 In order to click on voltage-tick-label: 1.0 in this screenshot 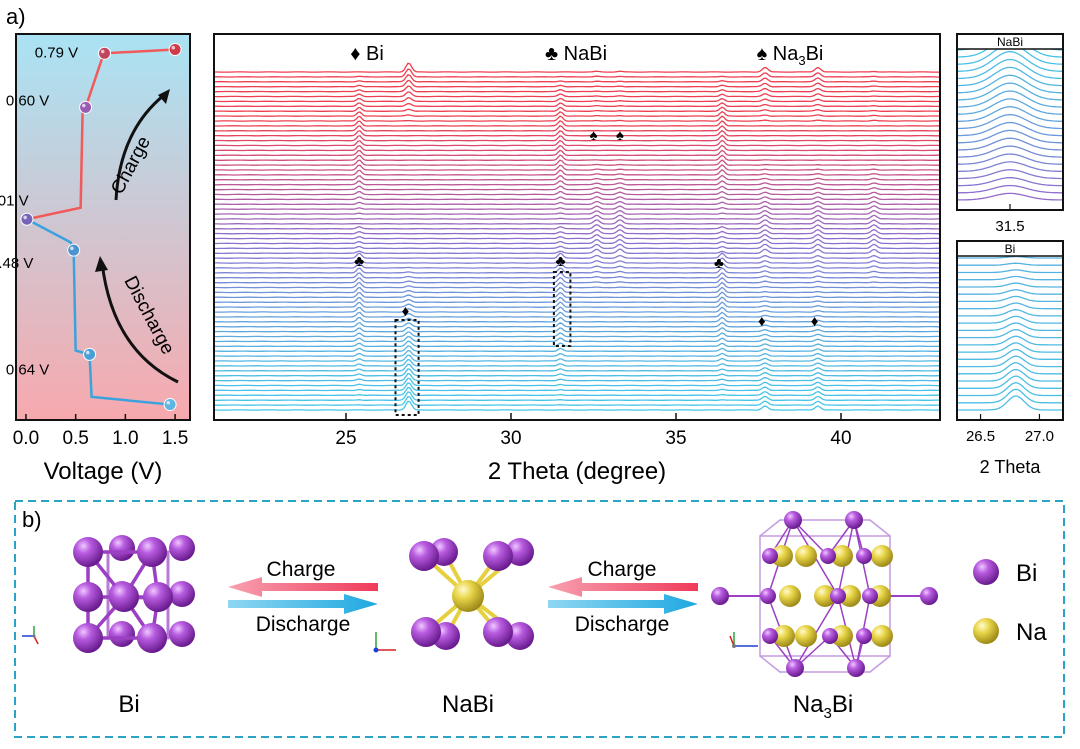, I will do `click(125, 438)`.